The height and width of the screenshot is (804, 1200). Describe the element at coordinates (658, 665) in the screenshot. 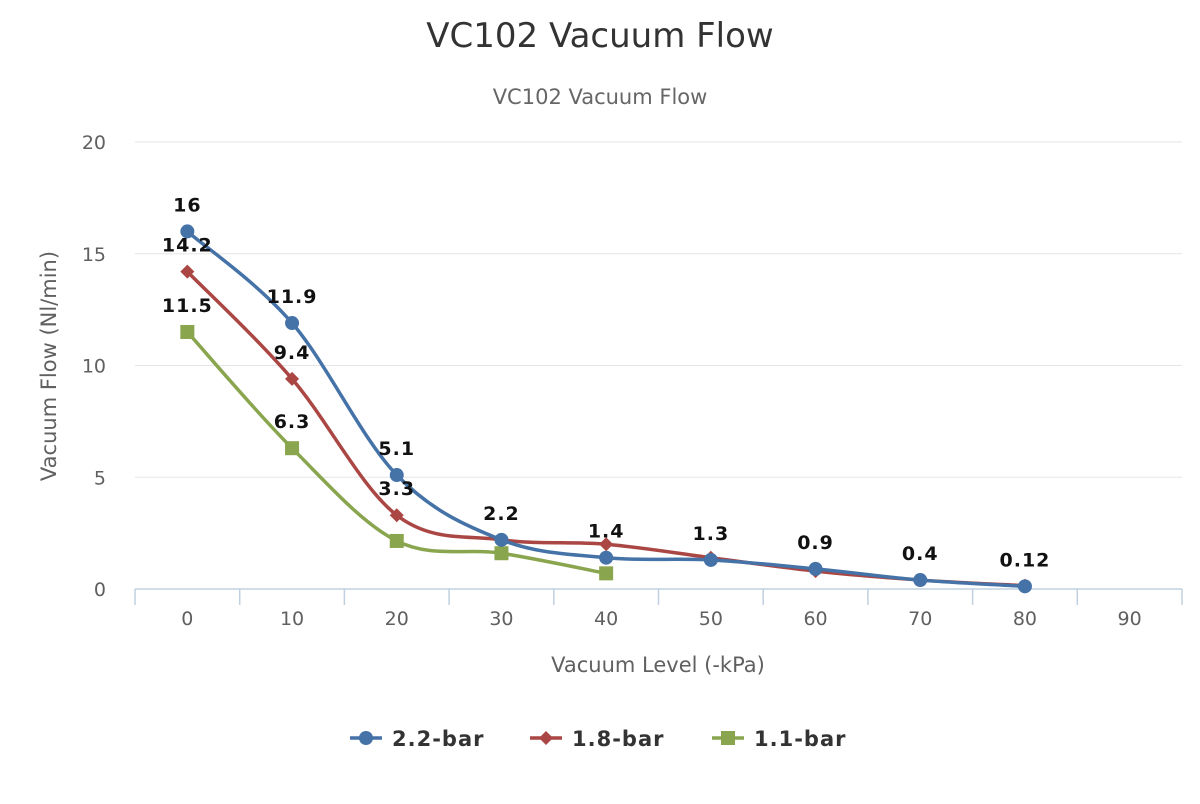

I see `x-axis-title: Vacuum Level (-kPa)` at that location.